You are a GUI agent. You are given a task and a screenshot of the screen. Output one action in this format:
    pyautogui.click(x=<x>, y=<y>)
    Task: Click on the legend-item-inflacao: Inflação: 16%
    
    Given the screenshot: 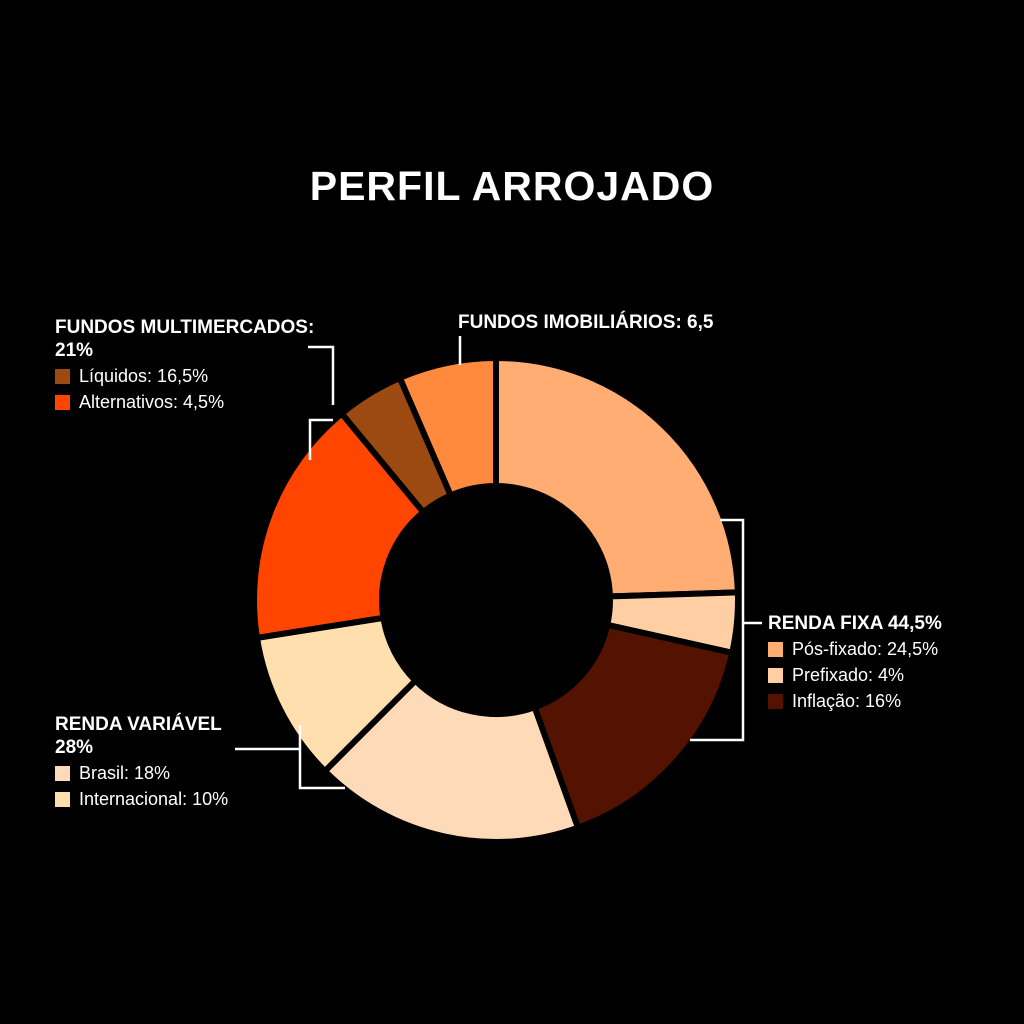 What is the action you would take?
    pyautogui.click(x=855, y=701)
    